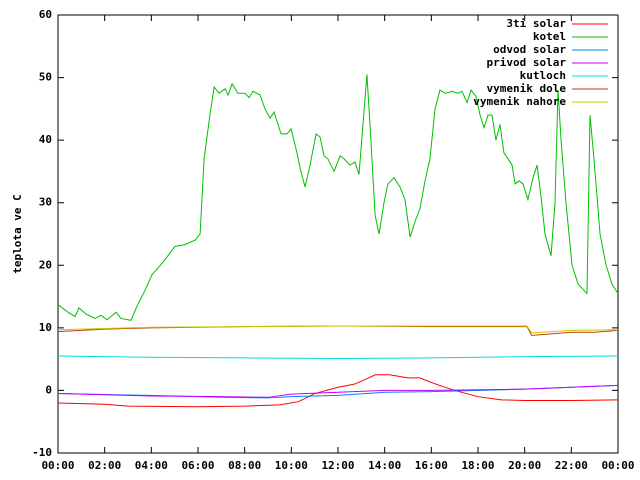 The width and height of the screenshot is (640, 480). Describe the element at coordinates (384, 465) in the screenshot. I see `x-tick-label: 14:00` at that location.